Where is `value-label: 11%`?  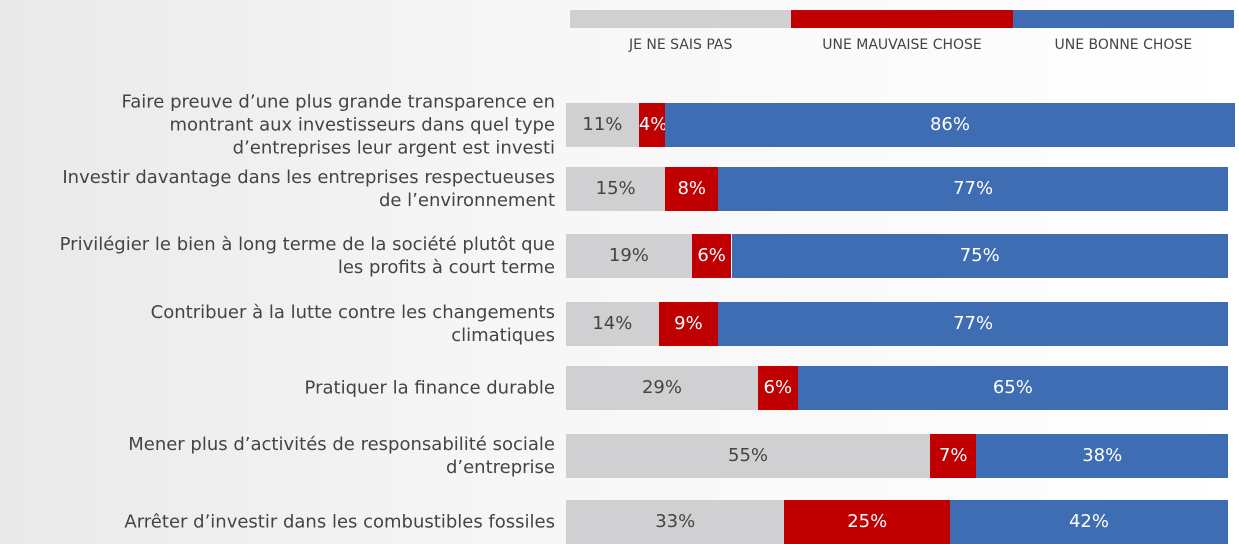 value-label: 11% is located at coordinates (602, 124).